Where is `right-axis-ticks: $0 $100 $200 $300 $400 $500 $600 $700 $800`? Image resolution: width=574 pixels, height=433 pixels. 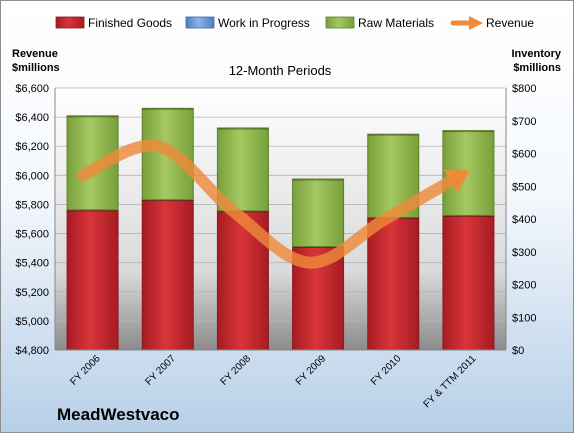 right-axis-ticks: $0 $100 $200 $300 $400 $500 $600 $700 $800 is located at coordinates (524, 220).